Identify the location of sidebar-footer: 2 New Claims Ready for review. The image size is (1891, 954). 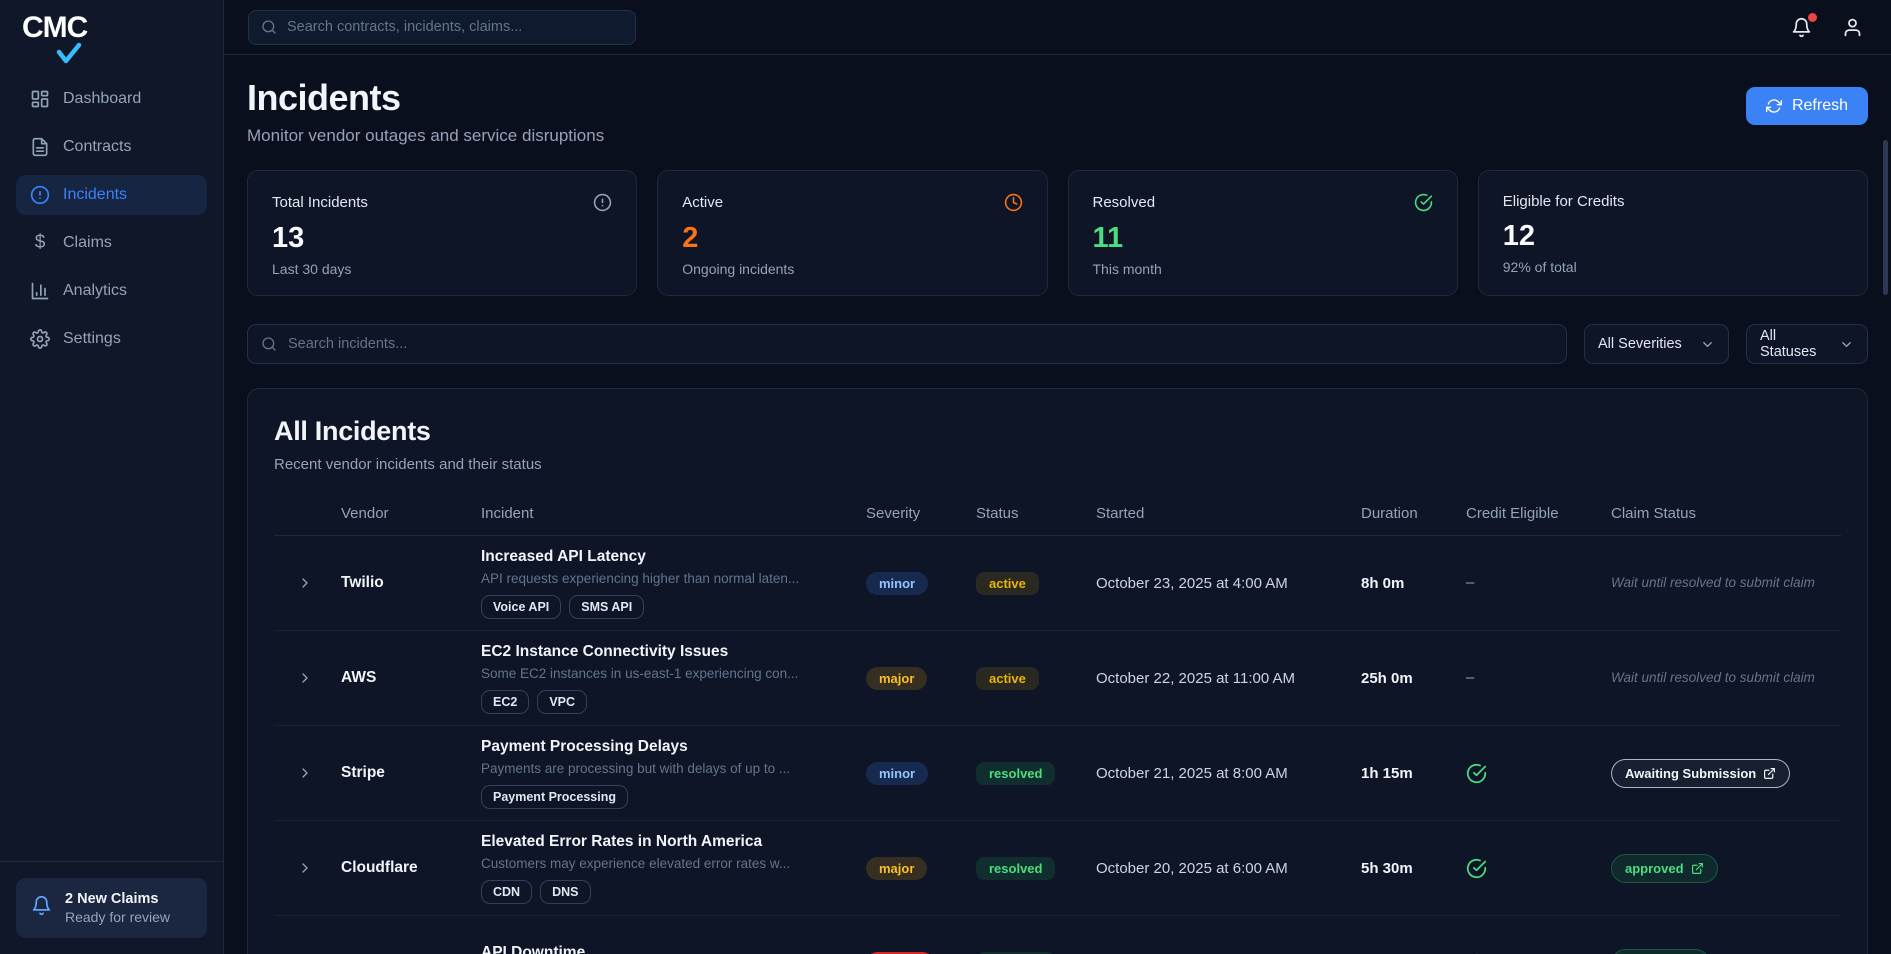
(111, 907).